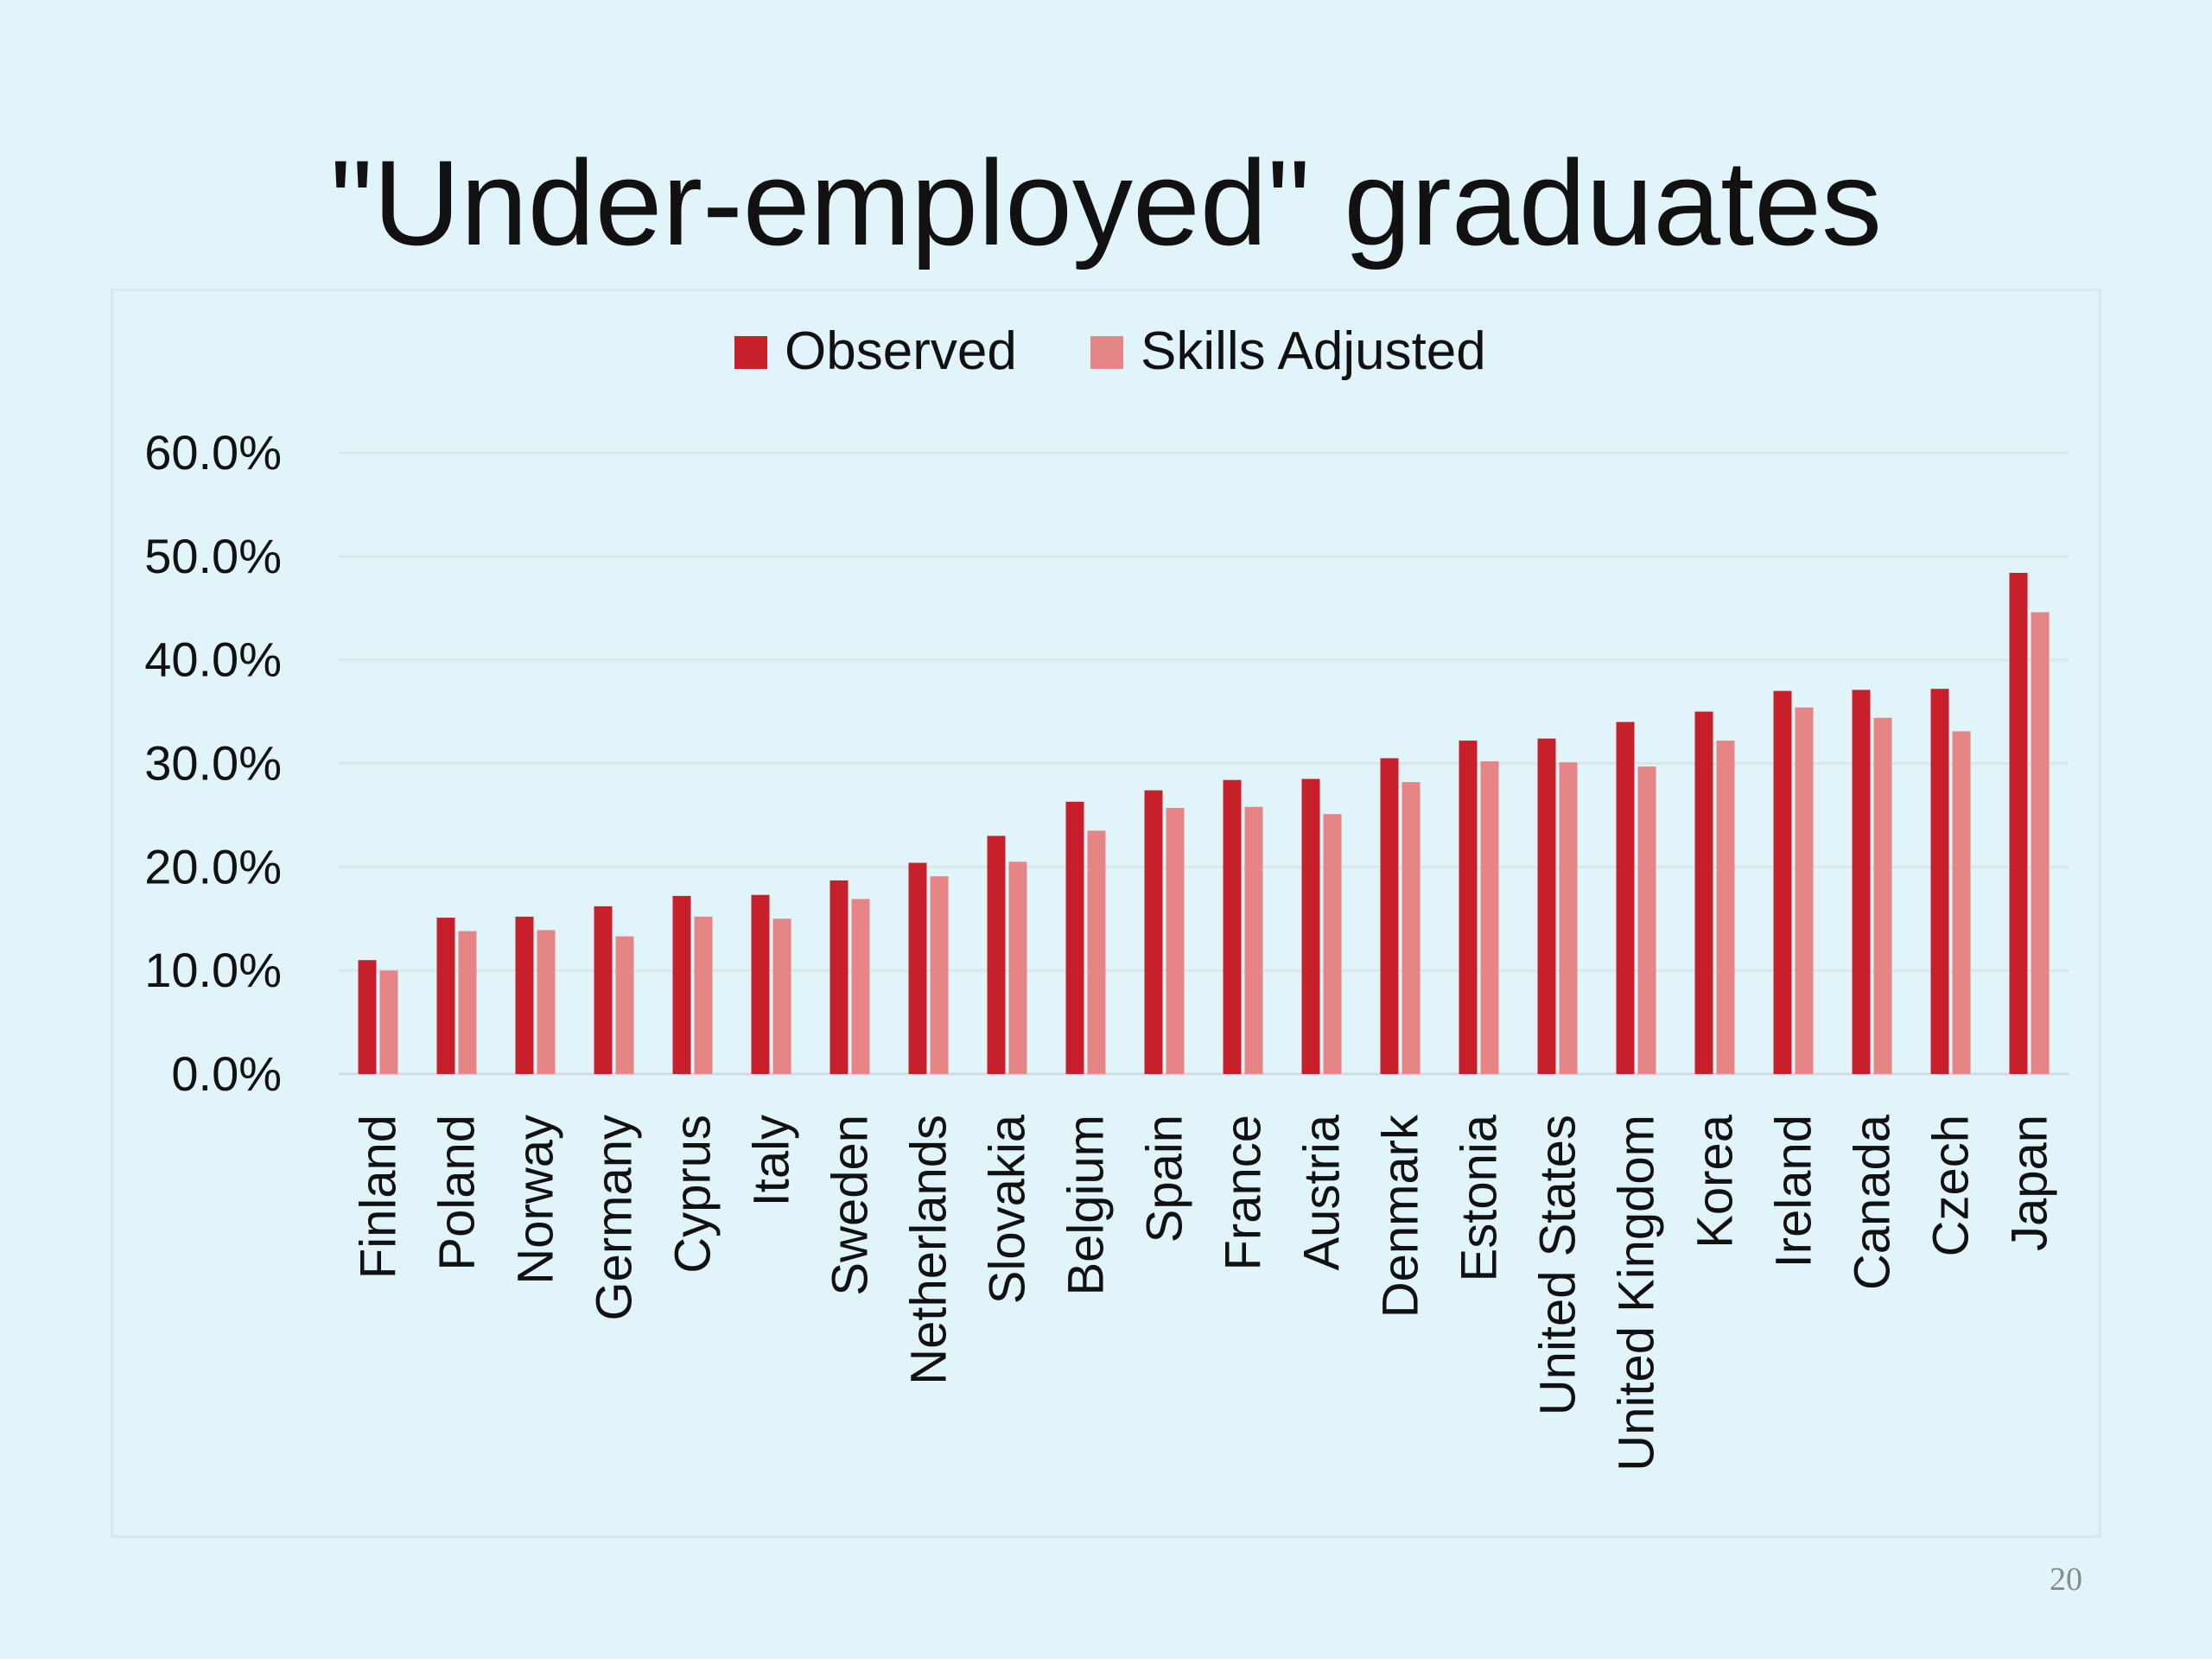  I want to click on x-tick-label: Canada, so click(1873, 1202).